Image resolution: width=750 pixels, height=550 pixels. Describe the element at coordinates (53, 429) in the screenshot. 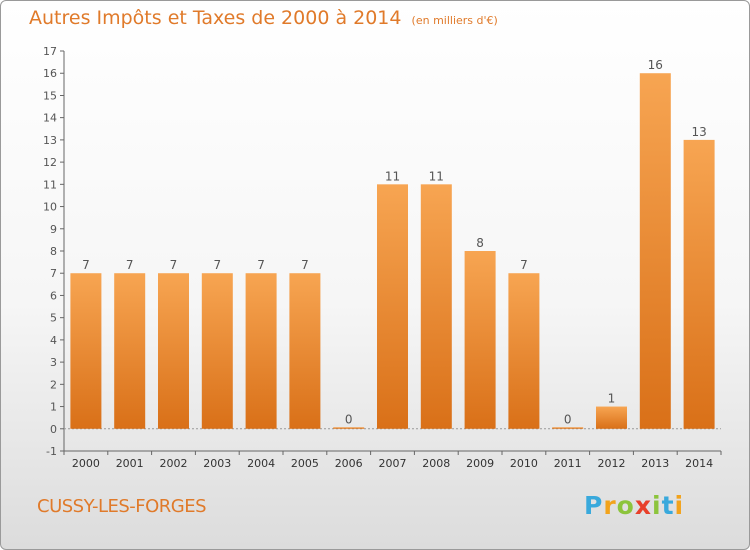

I see `y-tick-label: 0` at that location.